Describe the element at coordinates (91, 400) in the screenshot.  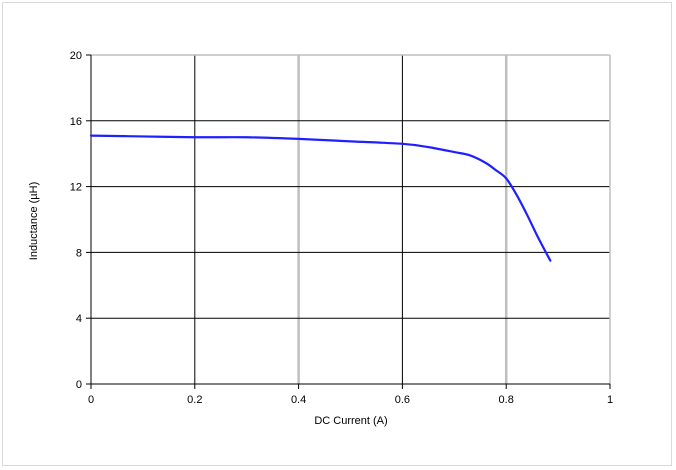
I see `x-tick-label: 0` at that location.